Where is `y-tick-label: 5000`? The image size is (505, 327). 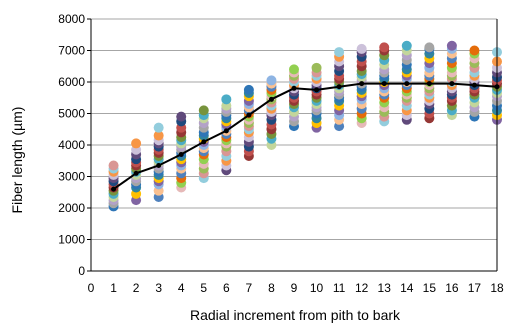
y-tick-label: 5000 is located at coordinates (71, 114).